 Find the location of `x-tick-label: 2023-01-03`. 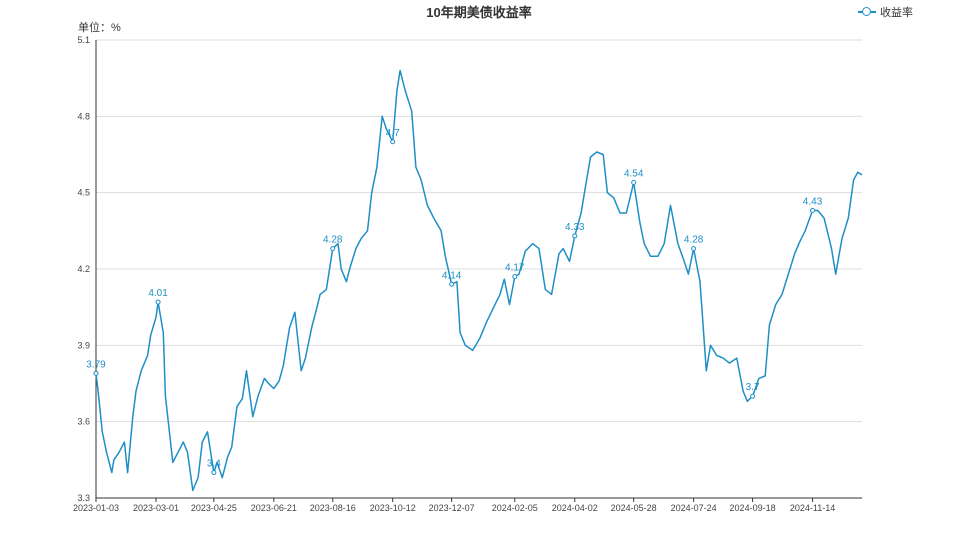

x-tick-label: 2023-01-03 is located at coordinates (96, 508).